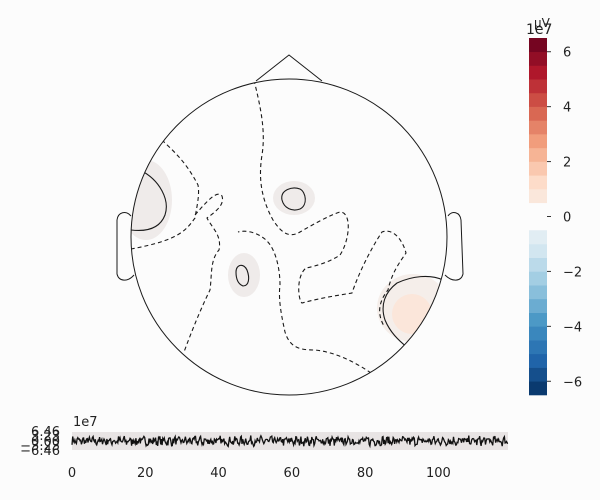 The image size is (600, 500). Describe the element at coordinates (538, 217) in the screenshot. I see `colorbar-cells` at that location.